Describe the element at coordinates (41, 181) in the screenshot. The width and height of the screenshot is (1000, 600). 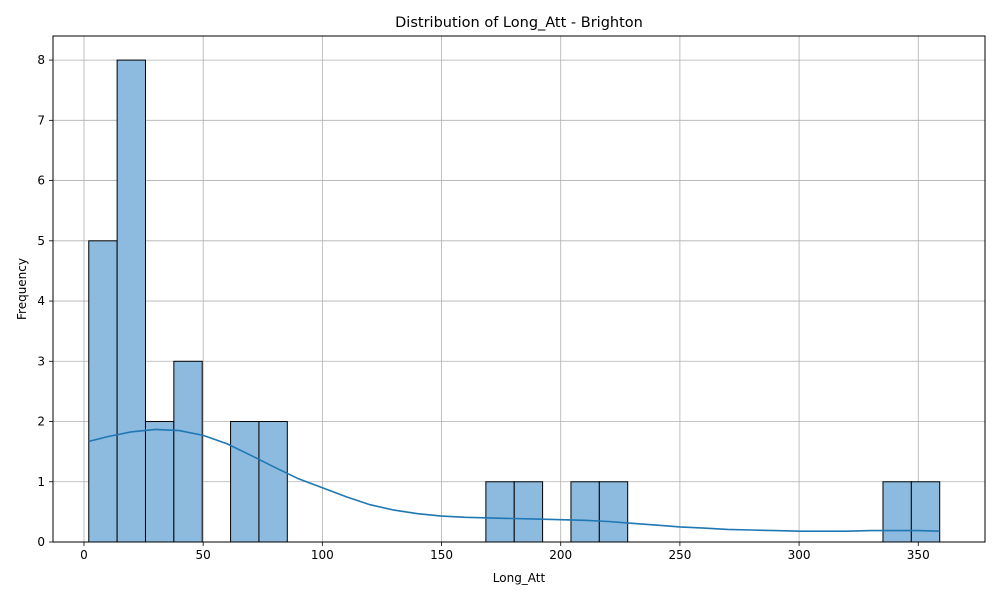
I see `y-tick-label: 6` at that location.